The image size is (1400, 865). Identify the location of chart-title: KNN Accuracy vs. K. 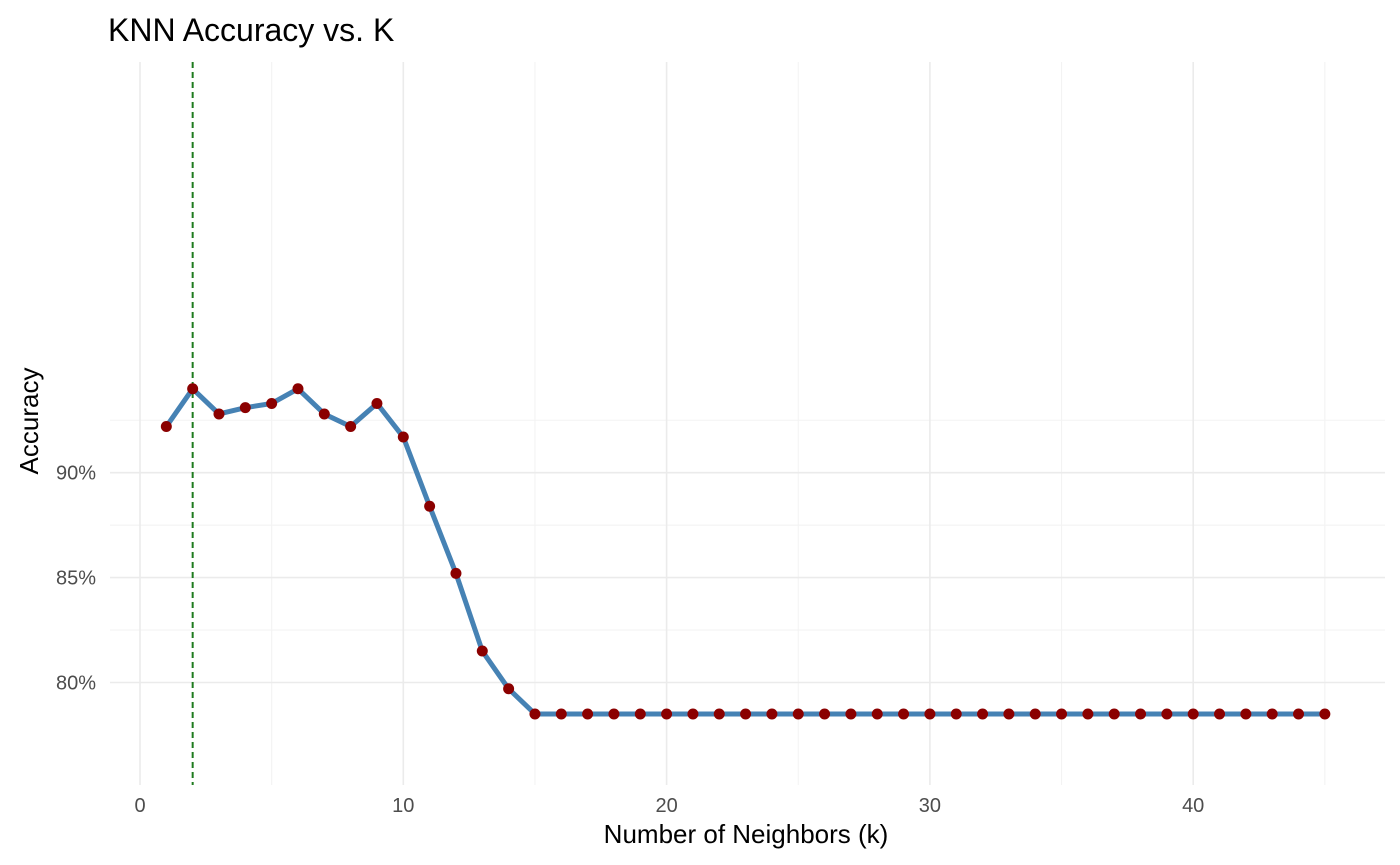
(251, 30).